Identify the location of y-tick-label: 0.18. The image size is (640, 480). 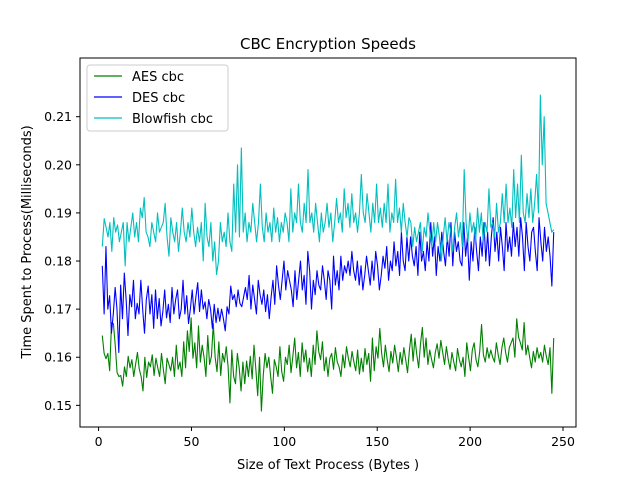
(58, 261).